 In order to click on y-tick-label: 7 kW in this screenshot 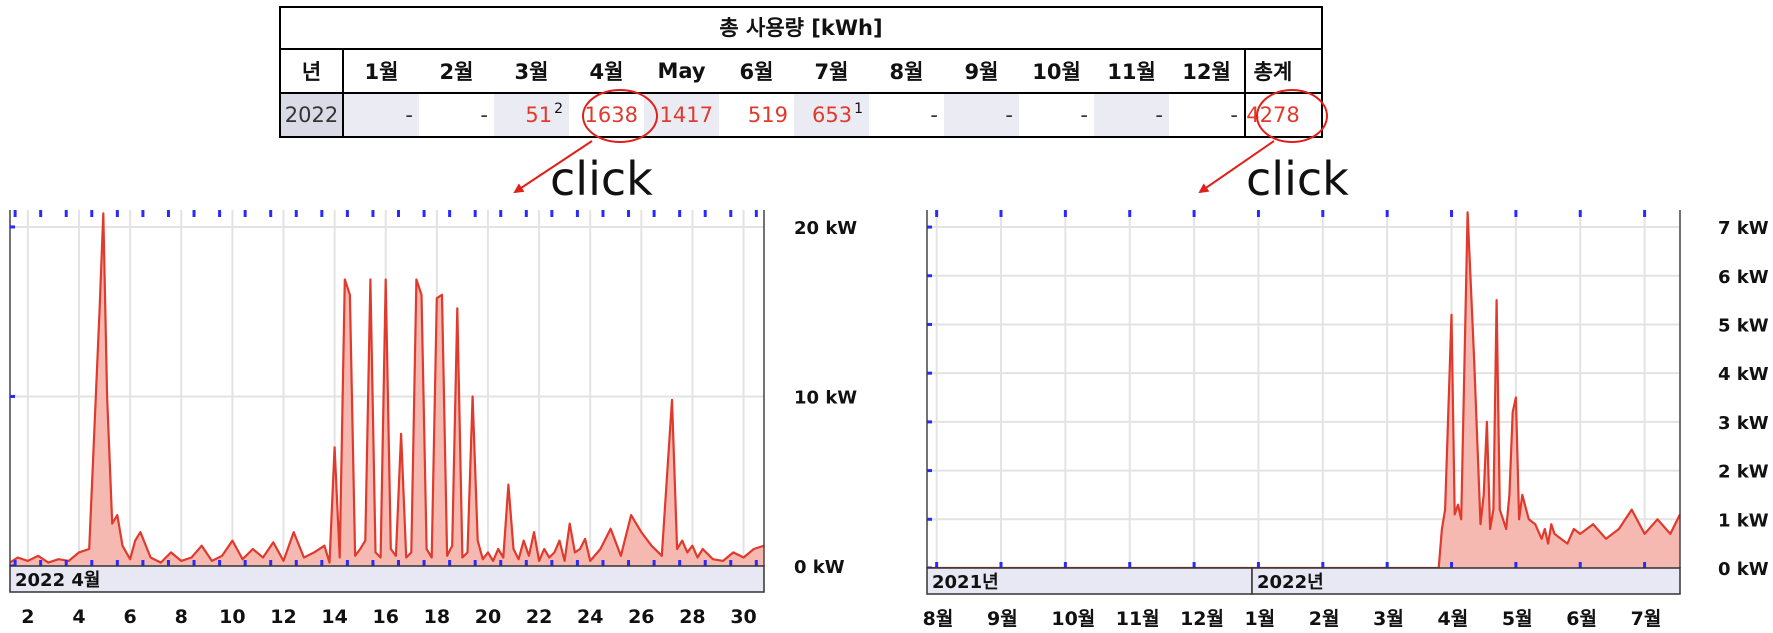, I will do `click(1743, 228)`.